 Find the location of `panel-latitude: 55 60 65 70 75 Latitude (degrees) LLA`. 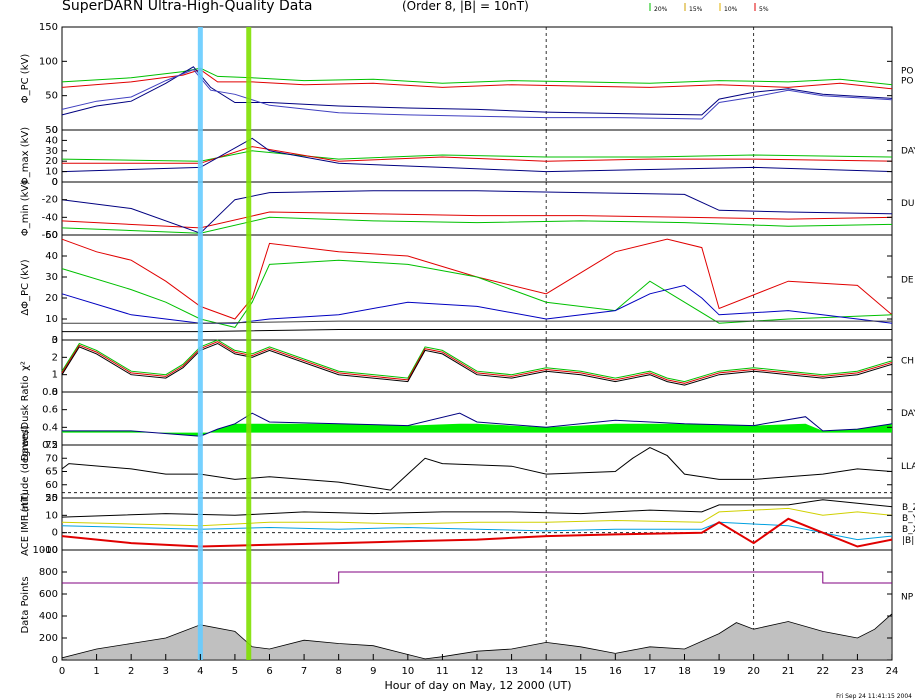

panel-latitude: 55 60 65 70 75 Latitude (degrees) LLA is located at coordinates (467, 471).